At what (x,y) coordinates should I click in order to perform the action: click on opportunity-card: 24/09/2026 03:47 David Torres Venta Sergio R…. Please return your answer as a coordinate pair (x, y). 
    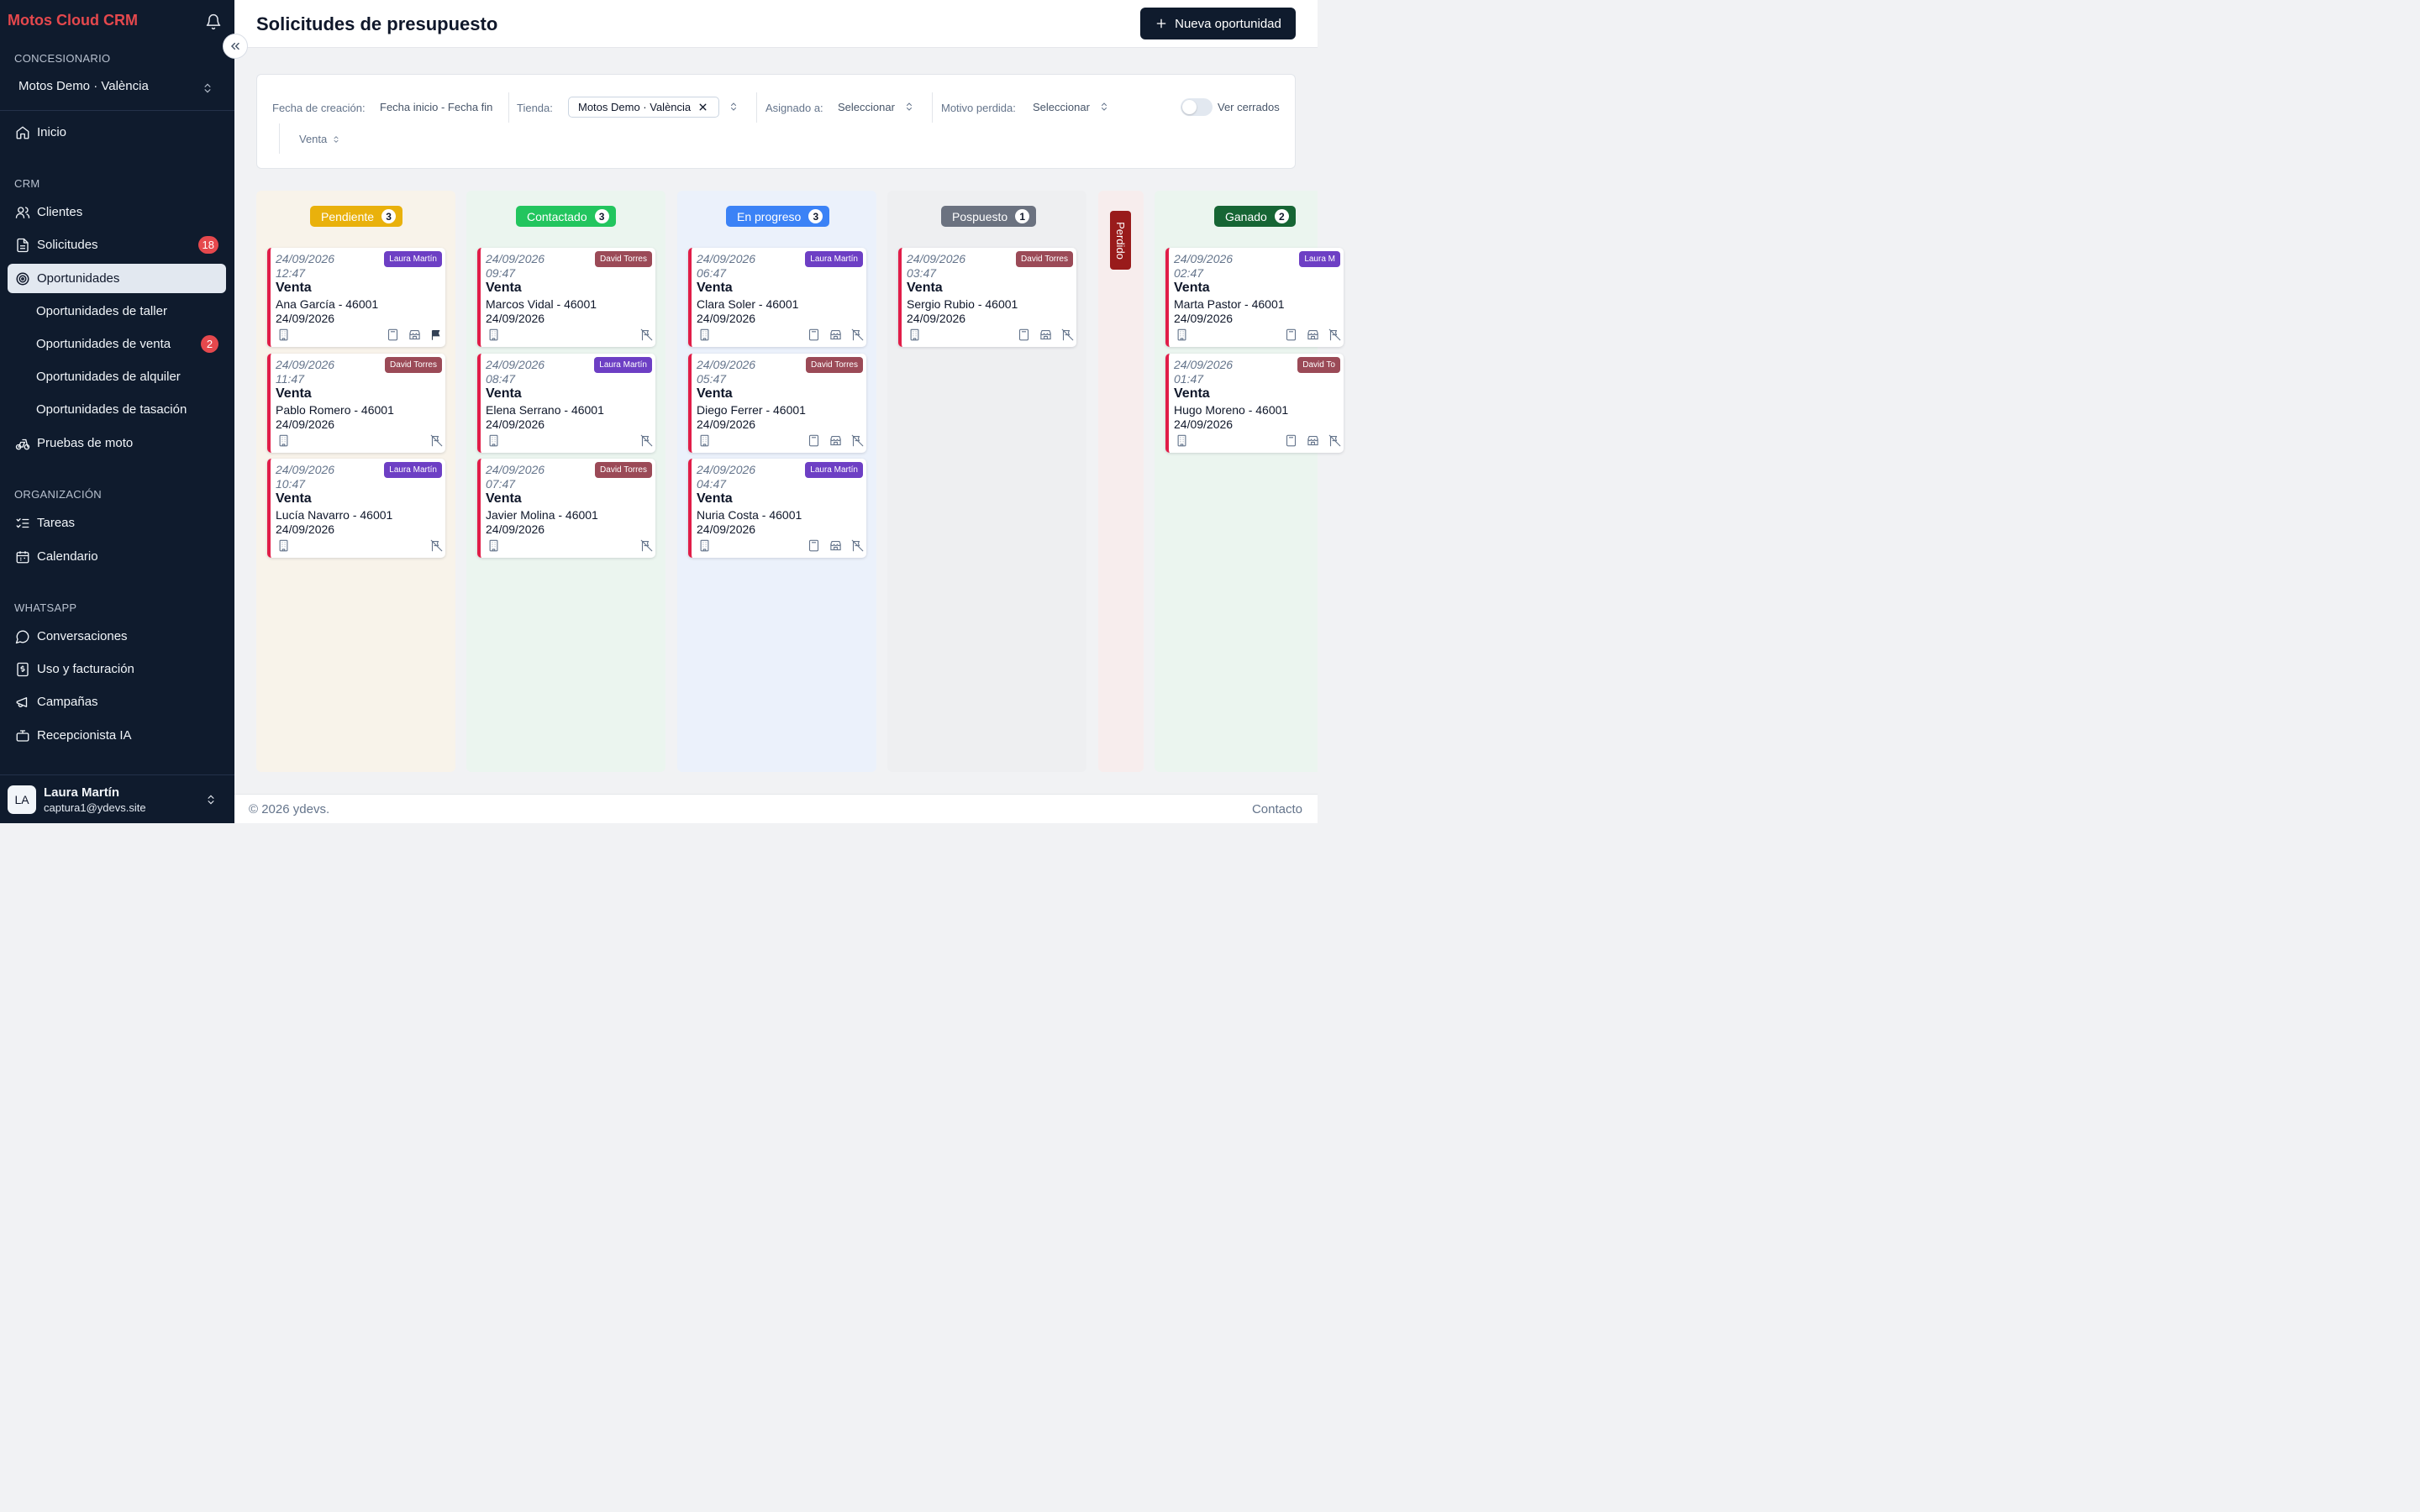
    Looking at the image, I should click on (987, 297).